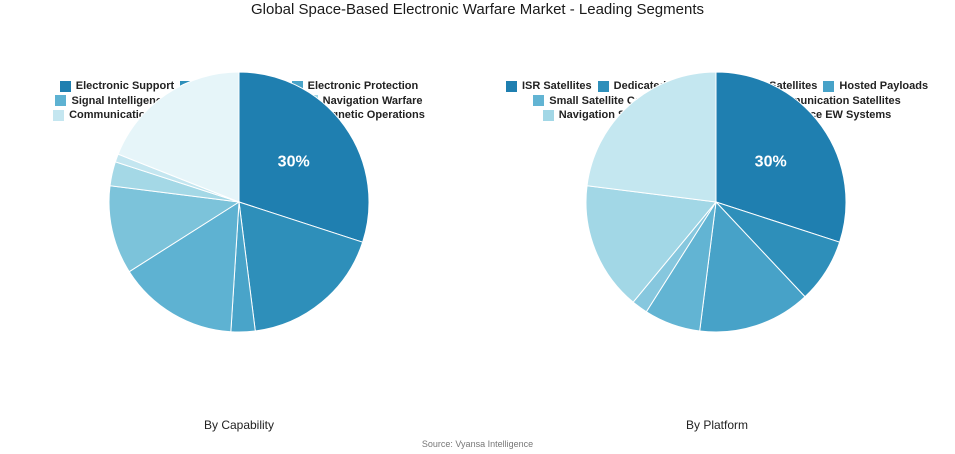  What do you see at coordinates (372, 100) in the screenshot?
I see `legend-label: Navigation Warfare` at bounding box center [372, 100].